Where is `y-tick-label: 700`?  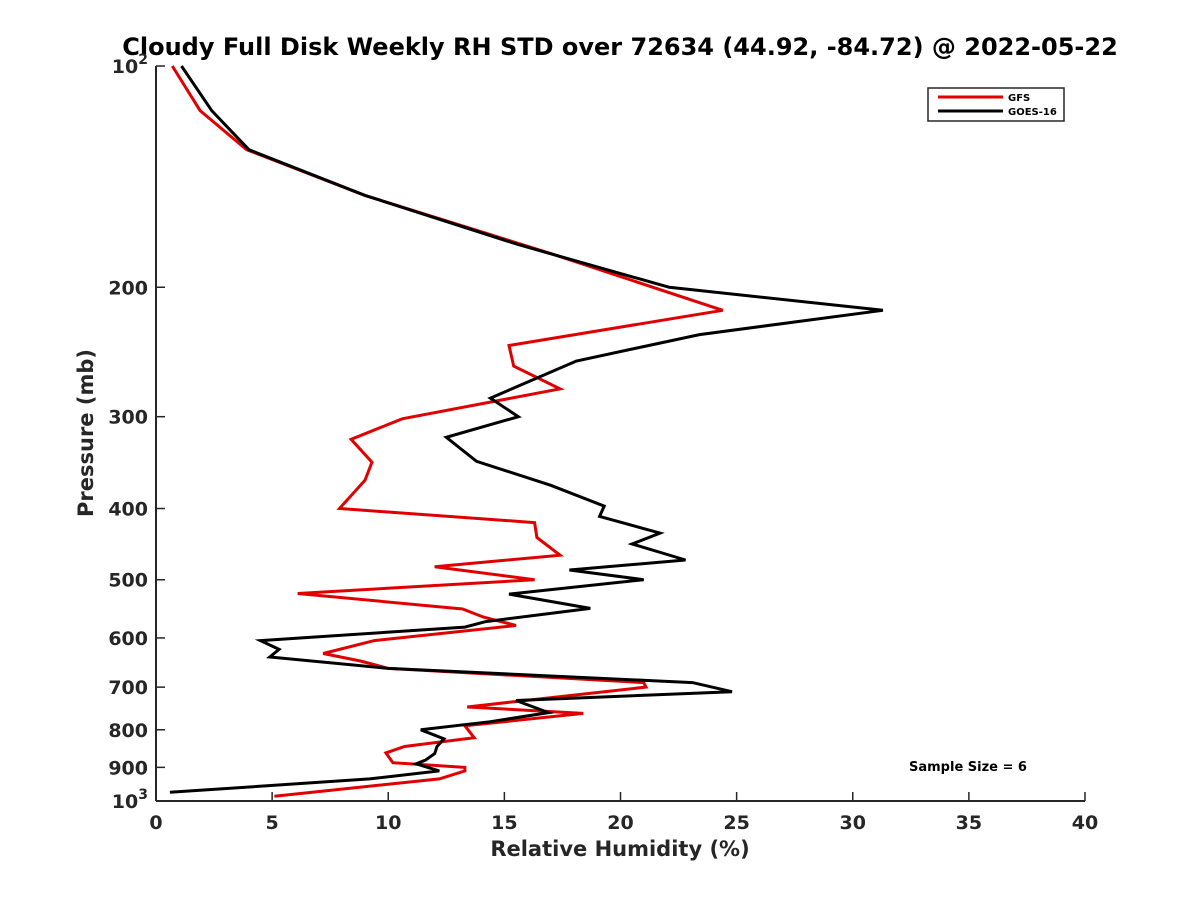 y-tick-label: 700 is located at coordinates (128, 688).